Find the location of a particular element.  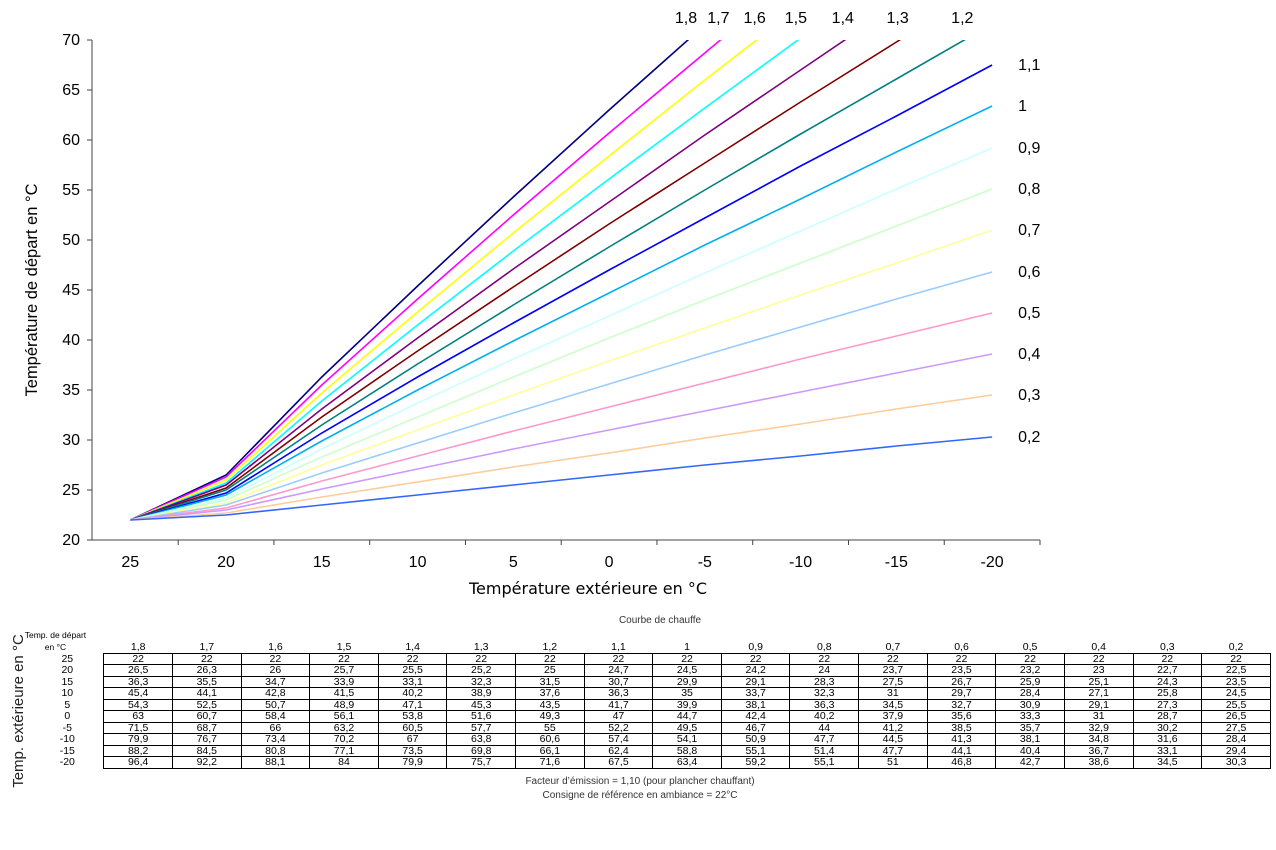

table-cell: 41,7 is located at coordinates (618, 704).